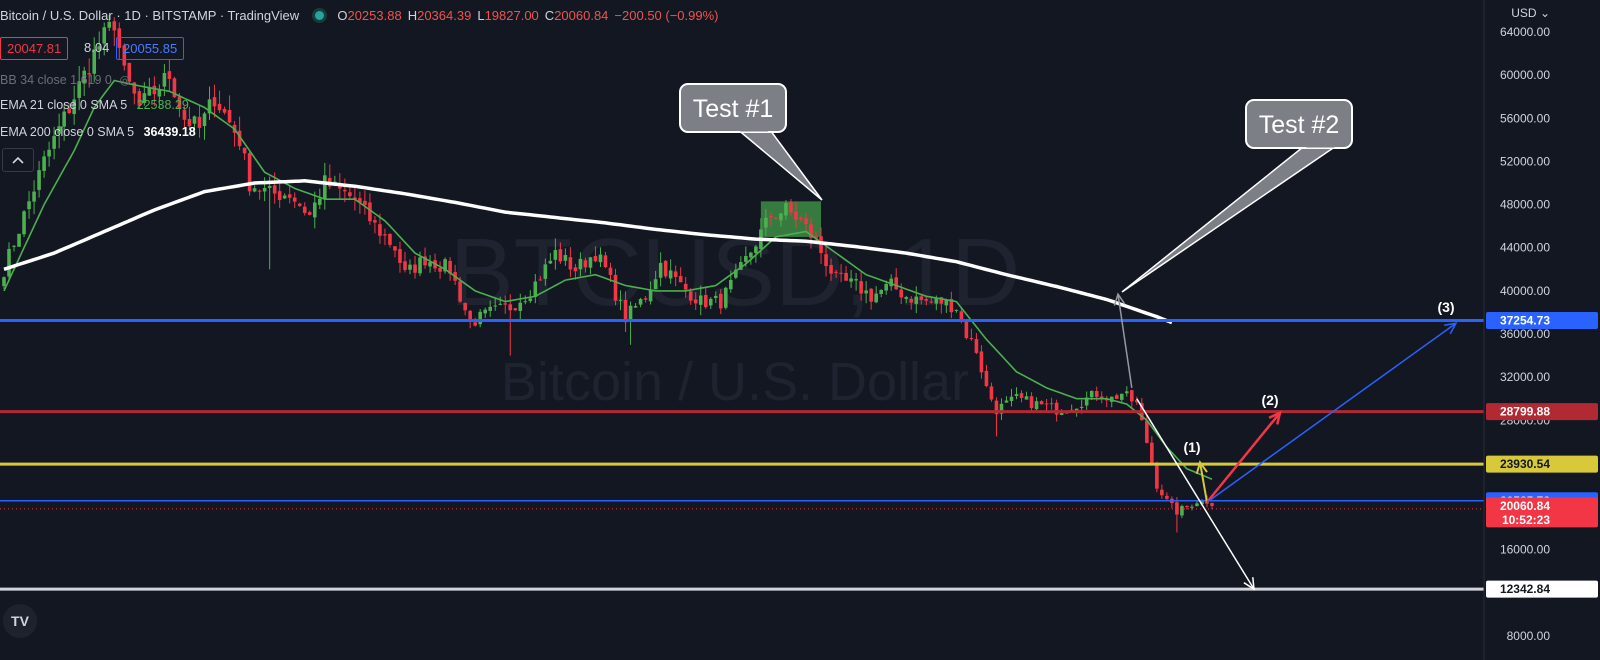  What do you see at coordinates (1203, 482) in the screenshot?
I see `scenario1-arrow` at bounding box center [1203, 482].